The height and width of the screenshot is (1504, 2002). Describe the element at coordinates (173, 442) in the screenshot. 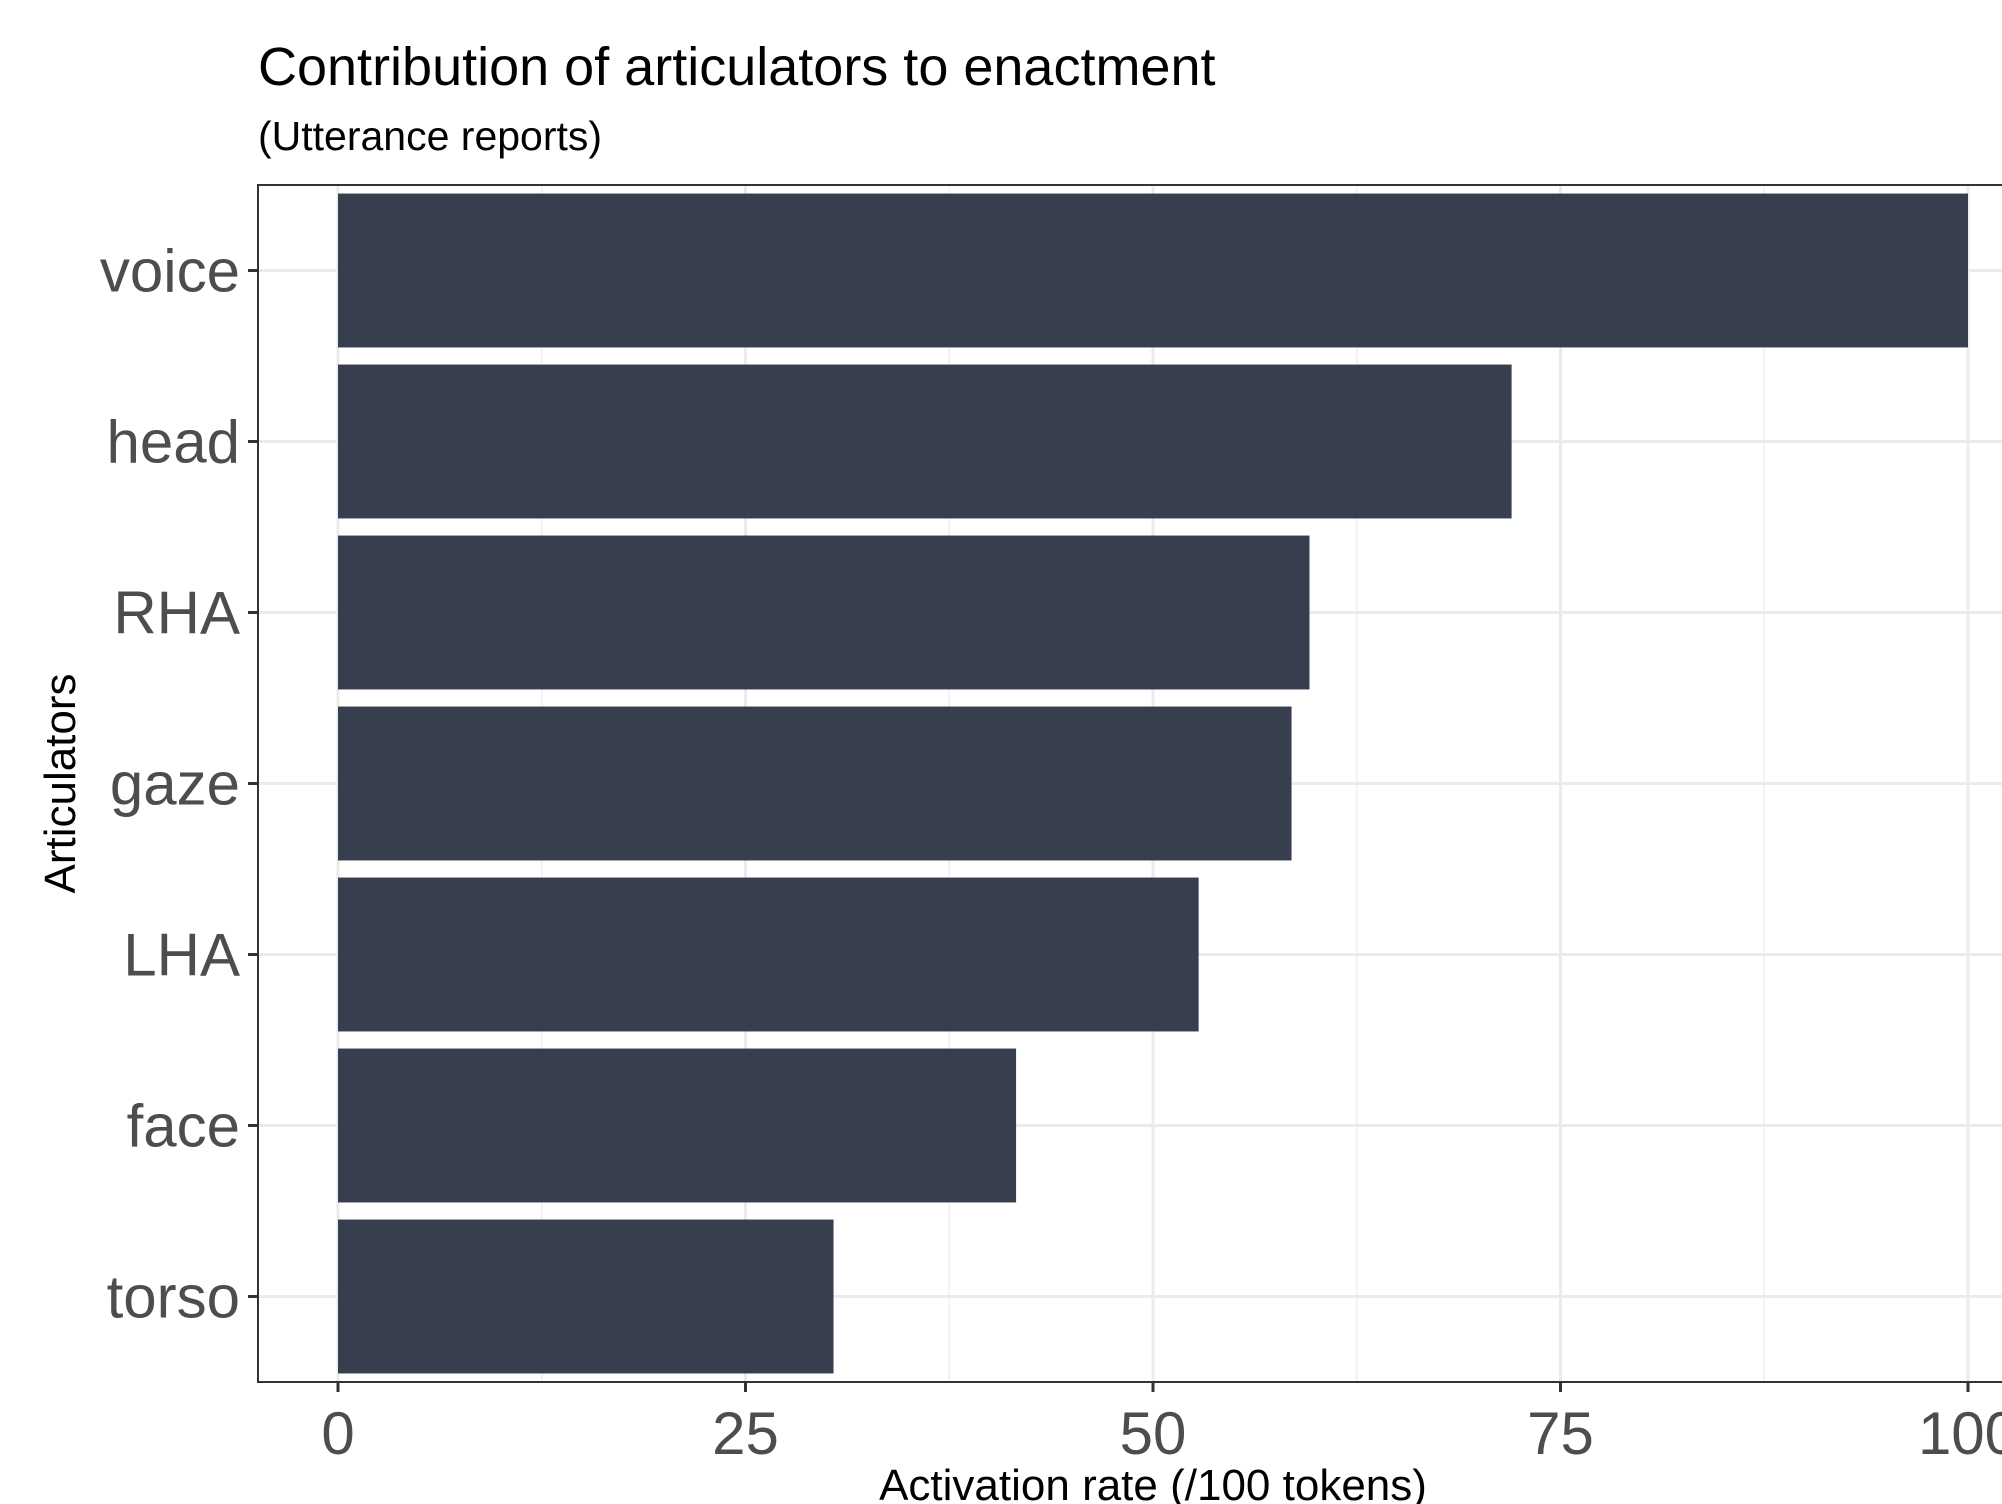

I see `y-tick-label: head` at that location.